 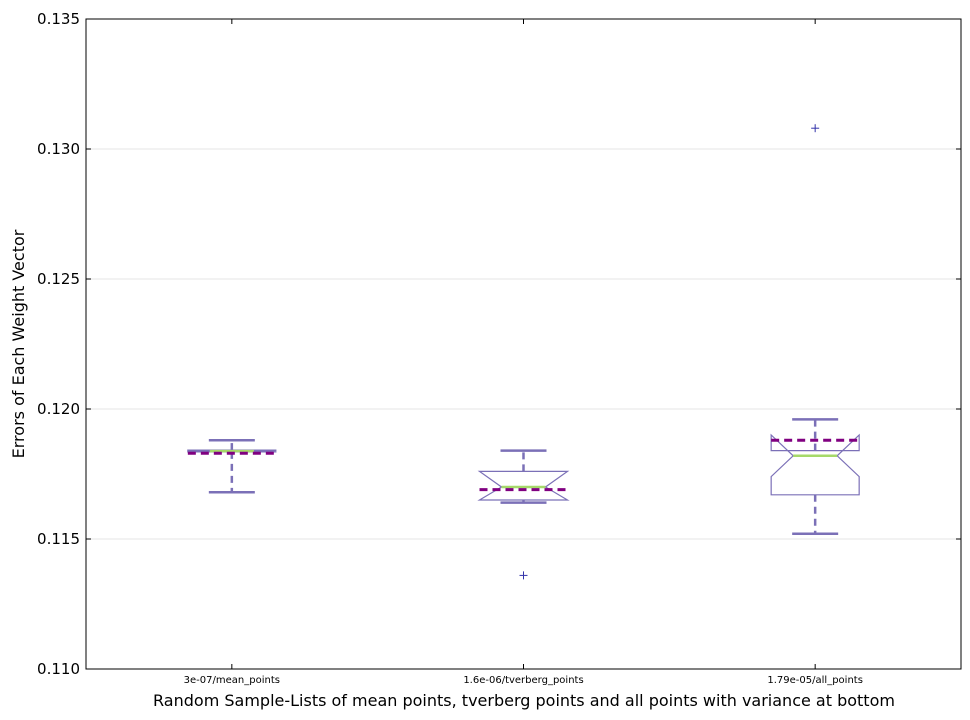 I want to click on y-tick-label: 0.120, so click(x=58, y=409).